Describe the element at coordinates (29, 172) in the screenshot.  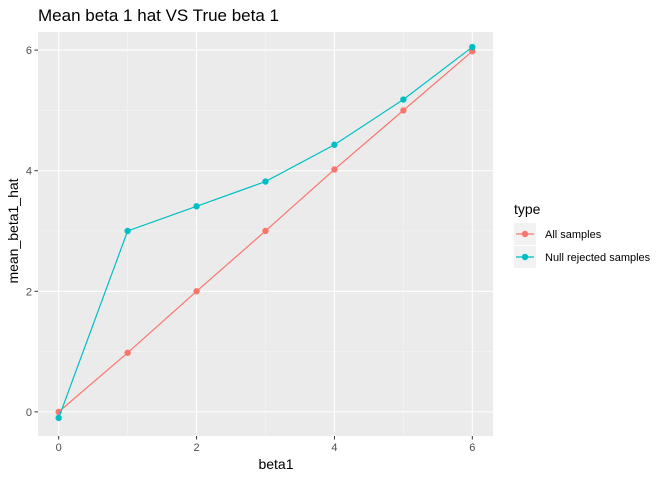
I see `y-tick-label: 4` at that location.